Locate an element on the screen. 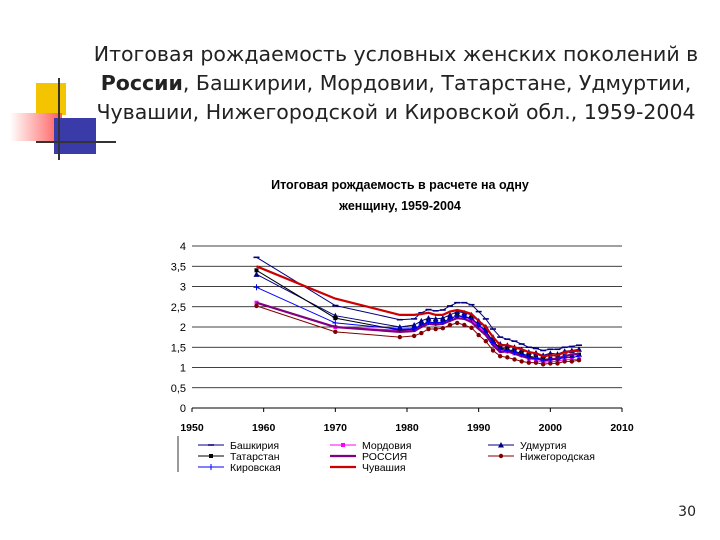 The width and height of the screenshot is (720, 540). series-Мордовия is located at coordinates (417, 332).